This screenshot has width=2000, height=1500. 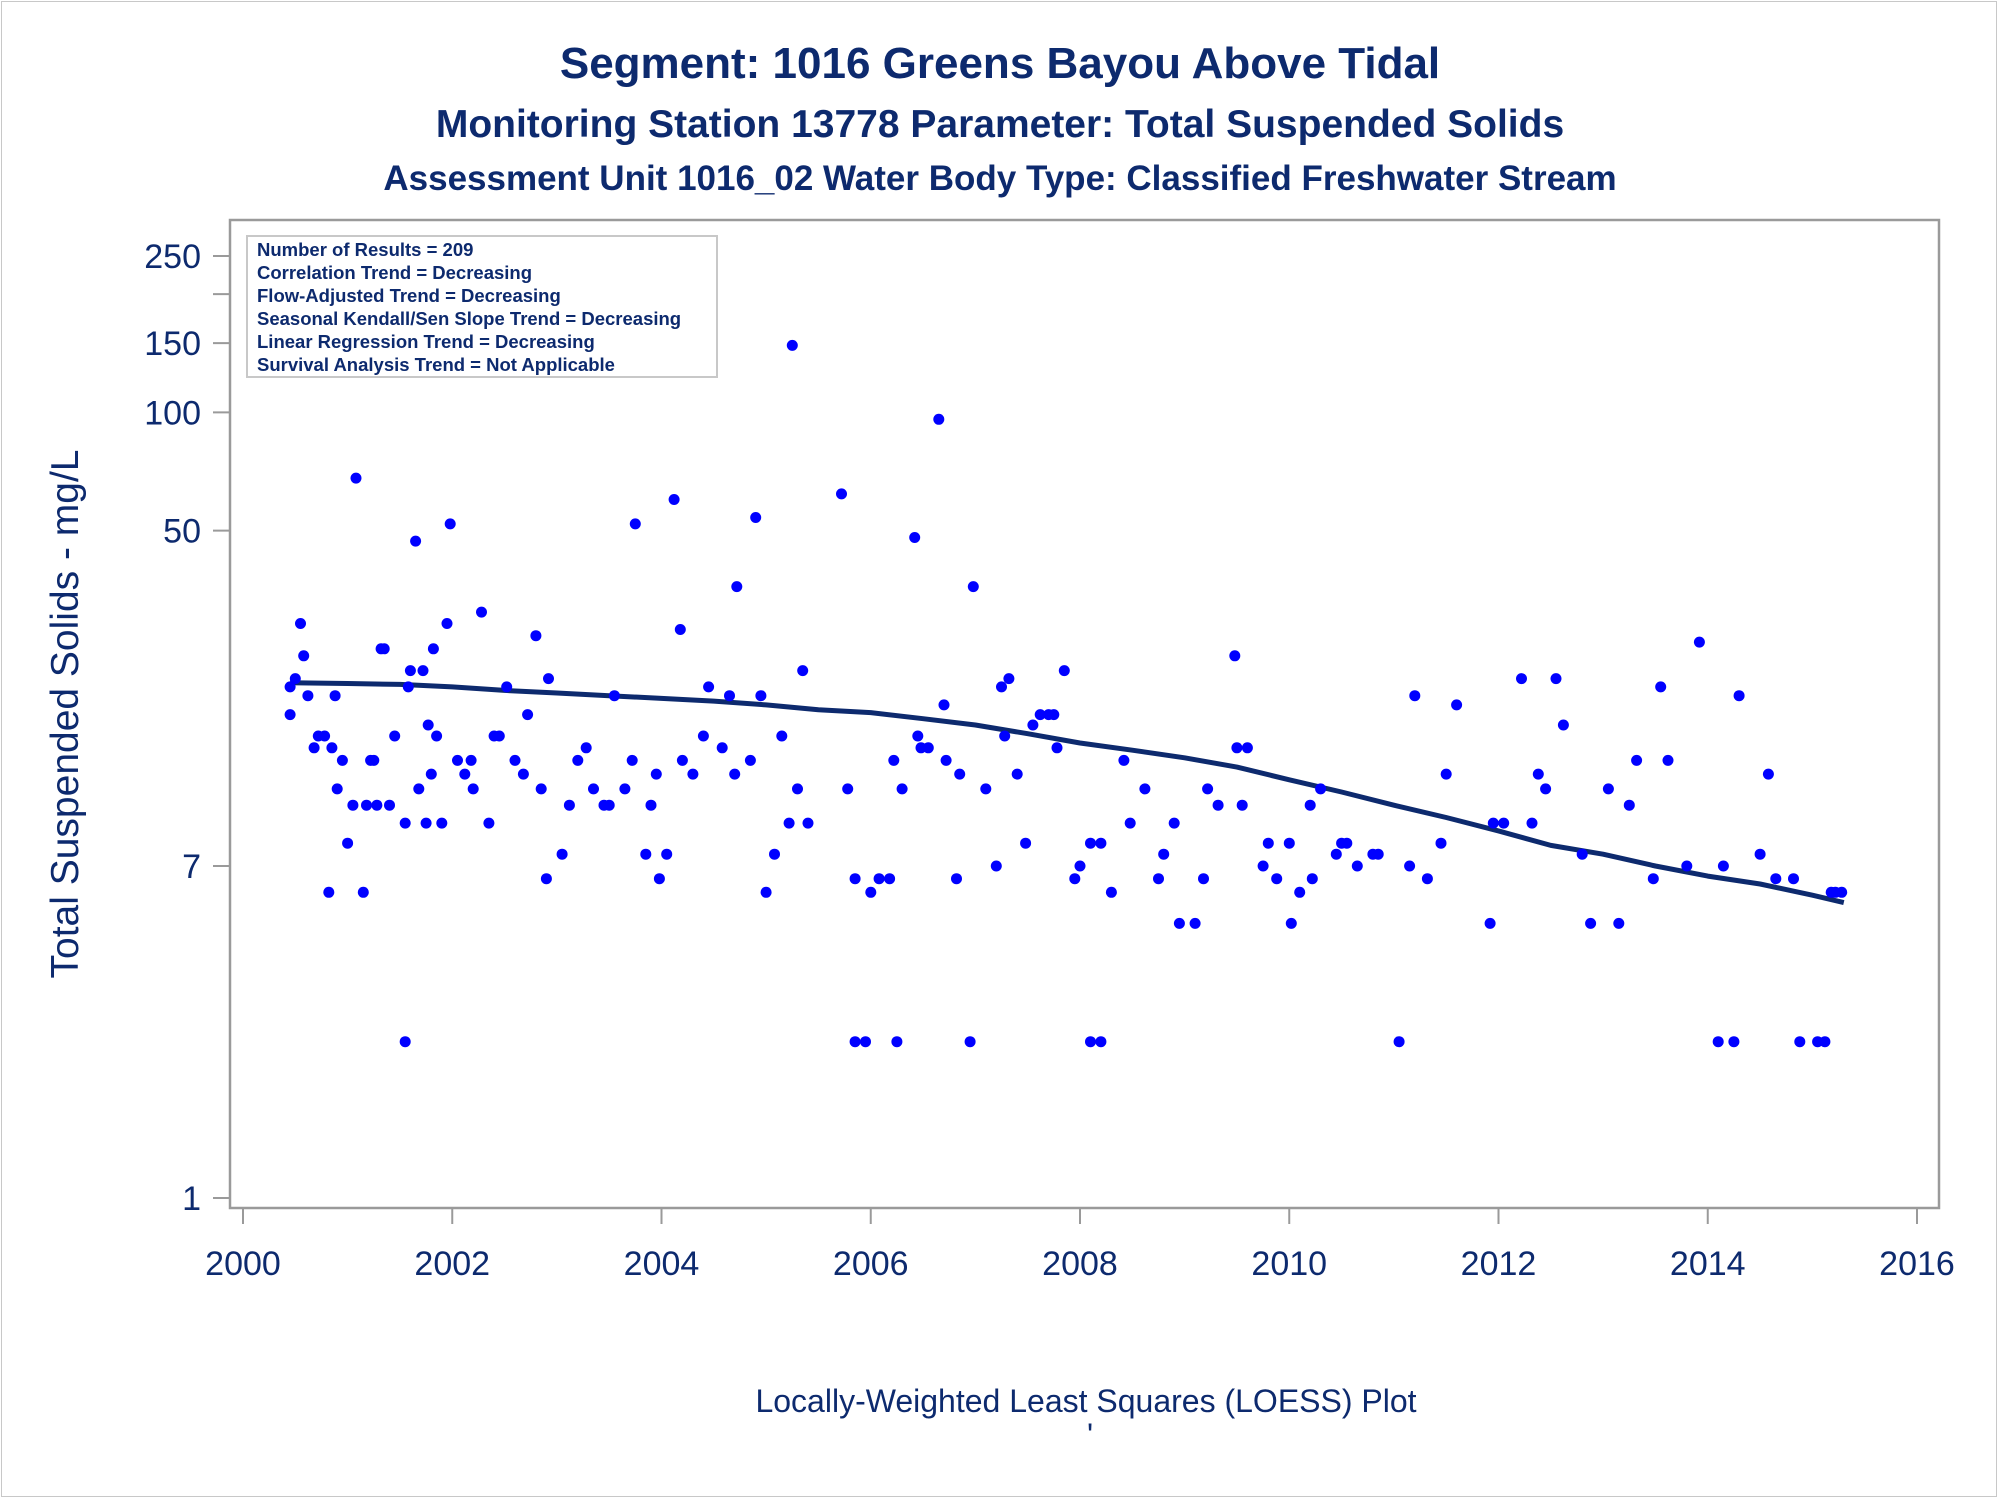 I want to click on y-tick-label: 7, so click(x=191, y=867).